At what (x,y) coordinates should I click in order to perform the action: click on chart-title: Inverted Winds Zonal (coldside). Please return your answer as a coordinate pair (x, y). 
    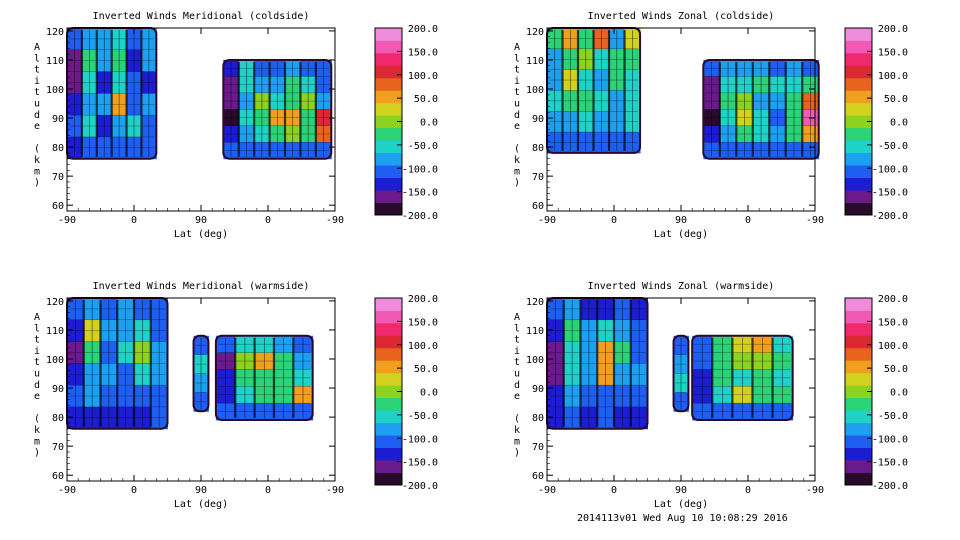
    Looking at the image, I should click on (681, 16).